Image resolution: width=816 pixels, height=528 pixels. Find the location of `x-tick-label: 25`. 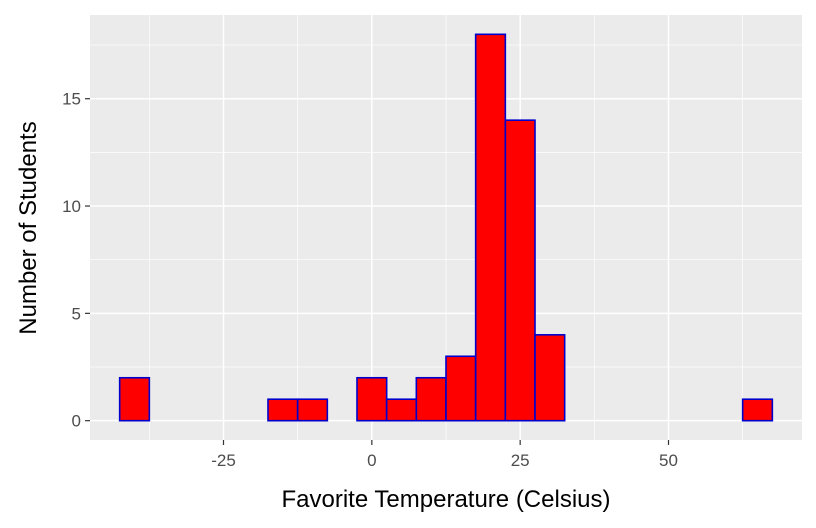

x-tick-label: 25 is located at coordinates (520, 460).